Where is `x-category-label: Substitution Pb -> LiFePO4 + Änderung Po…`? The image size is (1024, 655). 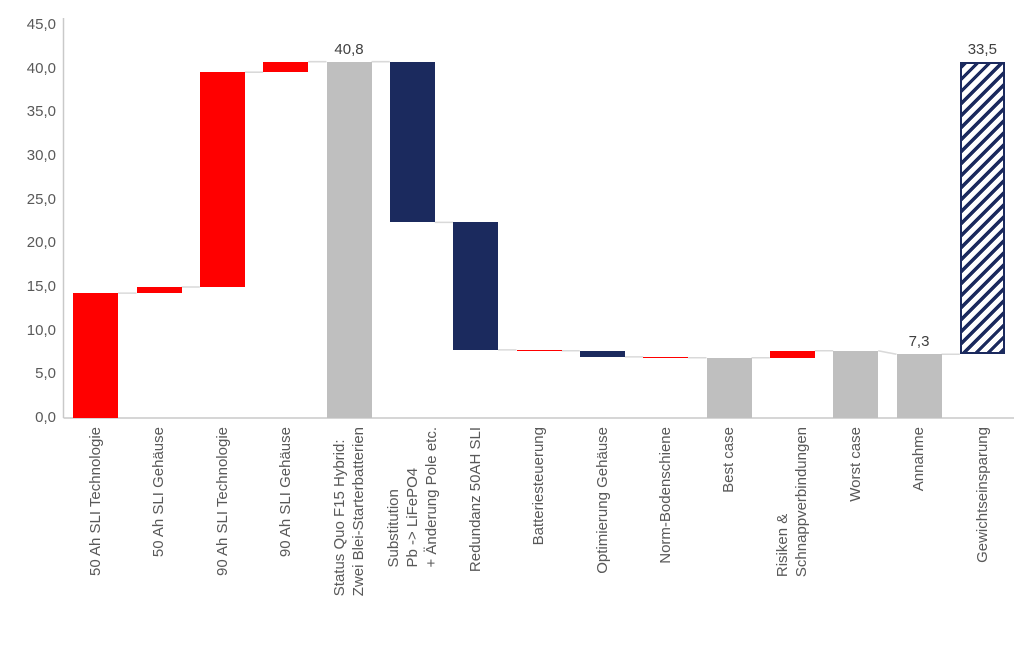 x-category-label: Substitution Pb -> LiFePO4 + Änderung Po… is located at coordinates (412, 497).